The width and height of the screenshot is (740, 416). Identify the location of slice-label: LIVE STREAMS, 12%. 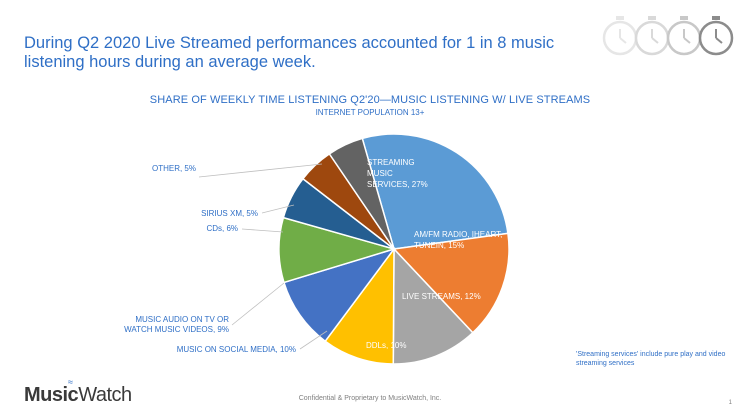
(441, 296).